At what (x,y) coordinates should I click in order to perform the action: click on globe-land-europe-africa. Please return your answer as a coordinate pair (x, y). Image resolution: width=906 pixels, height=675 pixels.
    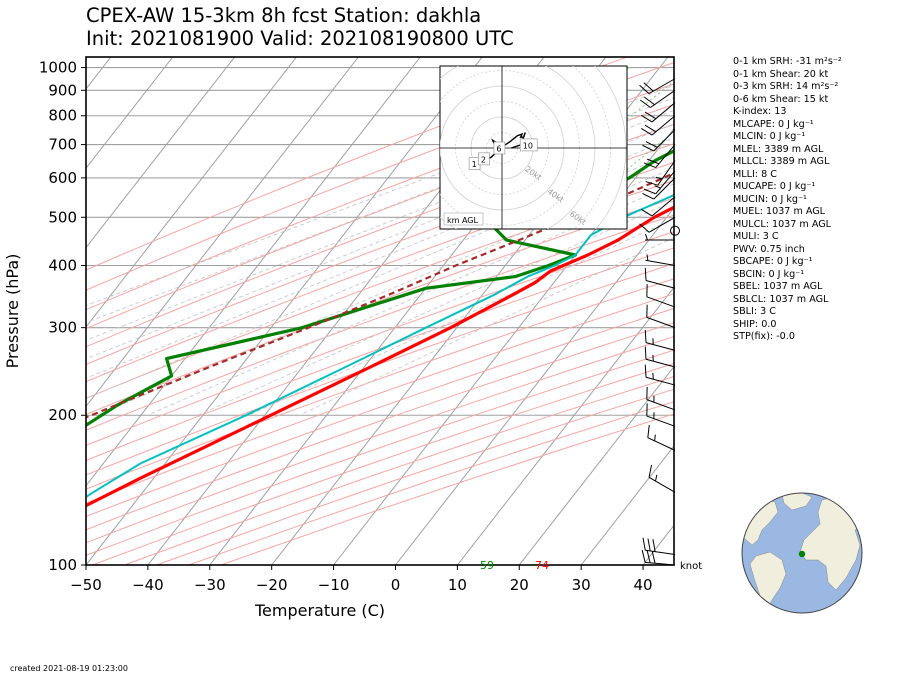
    Looking at the image, I should click on (830, 542).